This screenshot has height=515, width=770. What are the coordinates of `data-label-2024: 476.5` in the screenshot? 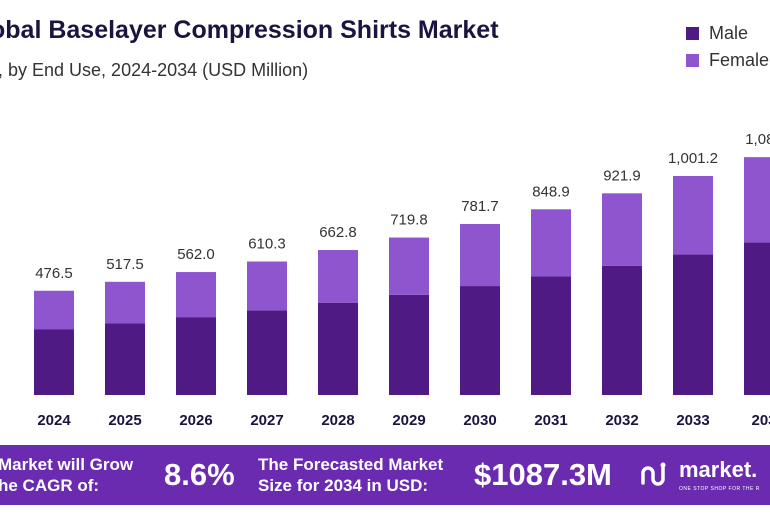 It's located at (54, 273).